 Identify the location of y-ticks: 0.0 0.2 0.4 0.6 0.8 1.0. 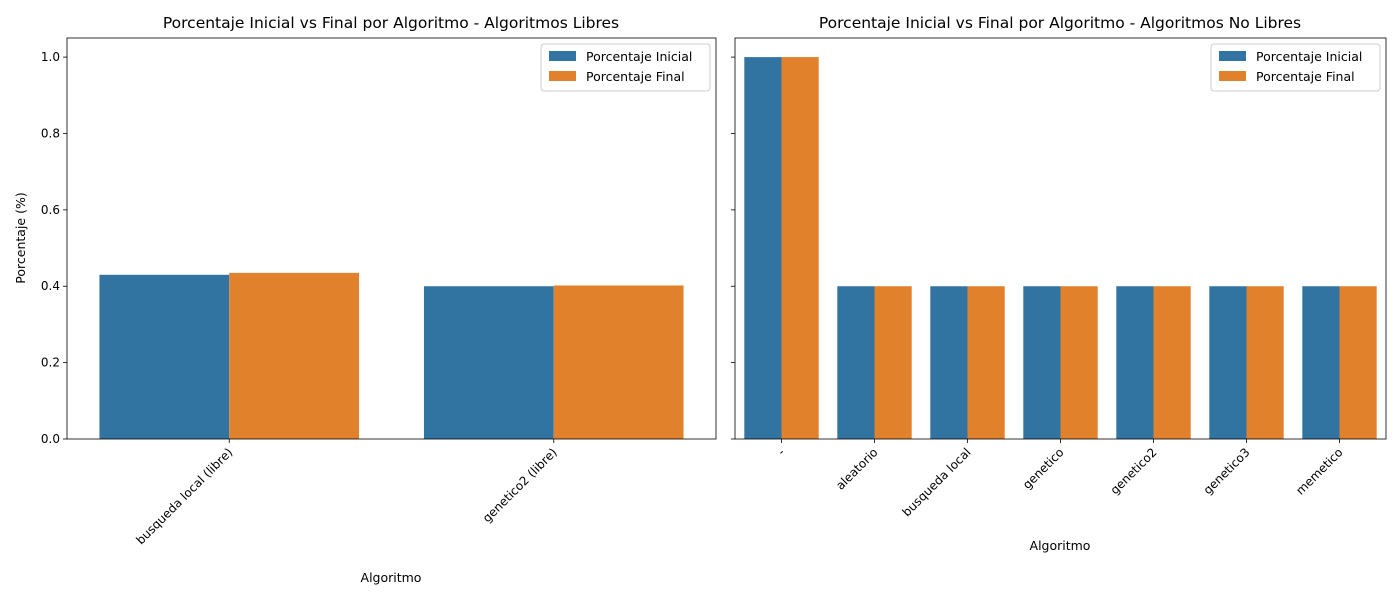
(54, 248).